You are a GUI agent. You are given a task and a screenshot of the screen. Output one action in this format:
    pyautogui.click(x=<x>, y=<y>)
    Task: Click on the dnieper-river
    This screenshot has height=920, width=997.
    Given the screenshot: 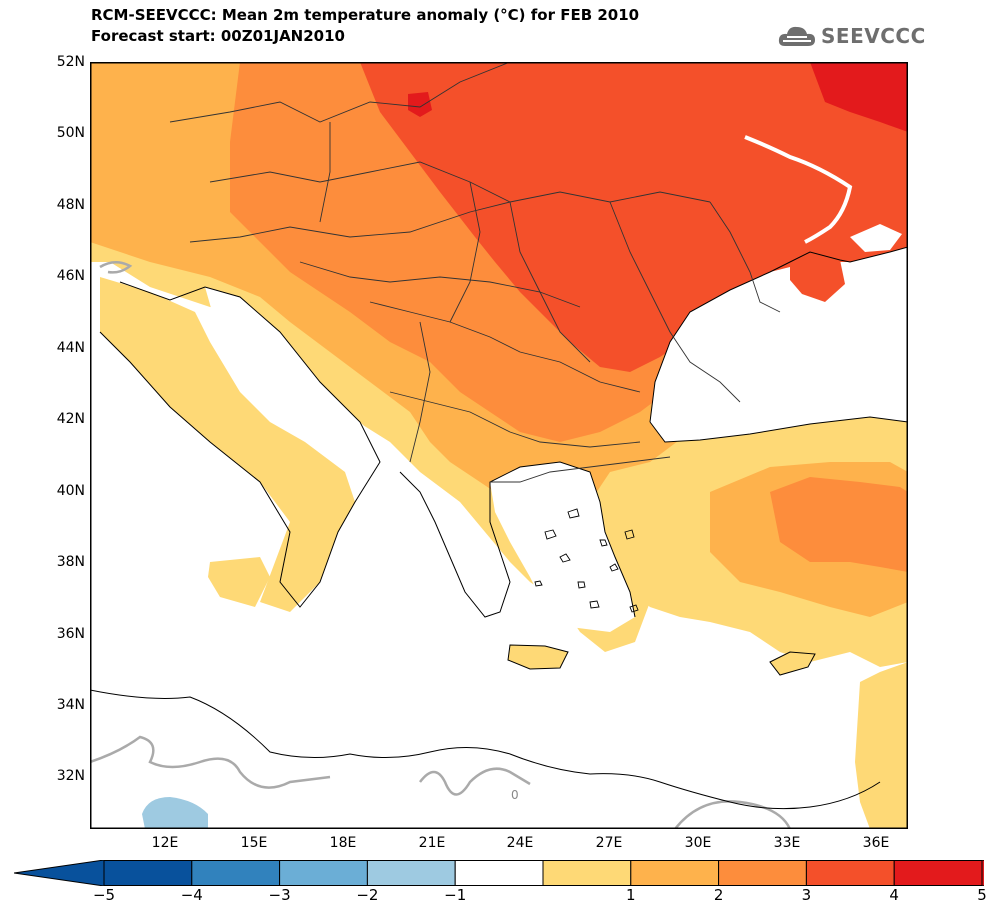 What is the action you would take?
    pyautogui.click(x=798, y=189)
    